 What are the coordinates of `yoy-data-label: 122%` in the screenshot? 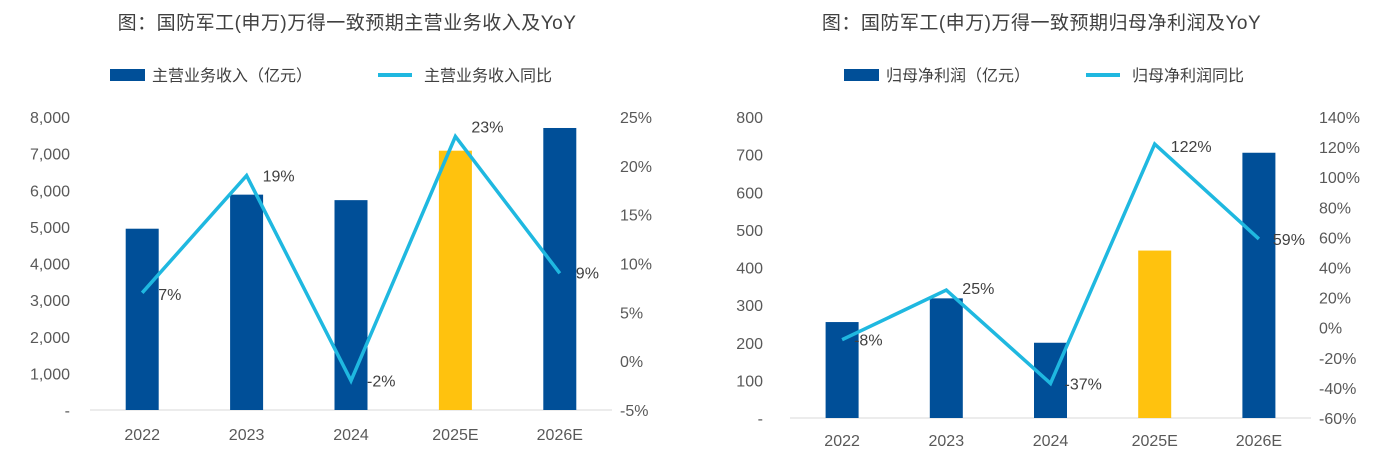 It's located at (1191, 147).